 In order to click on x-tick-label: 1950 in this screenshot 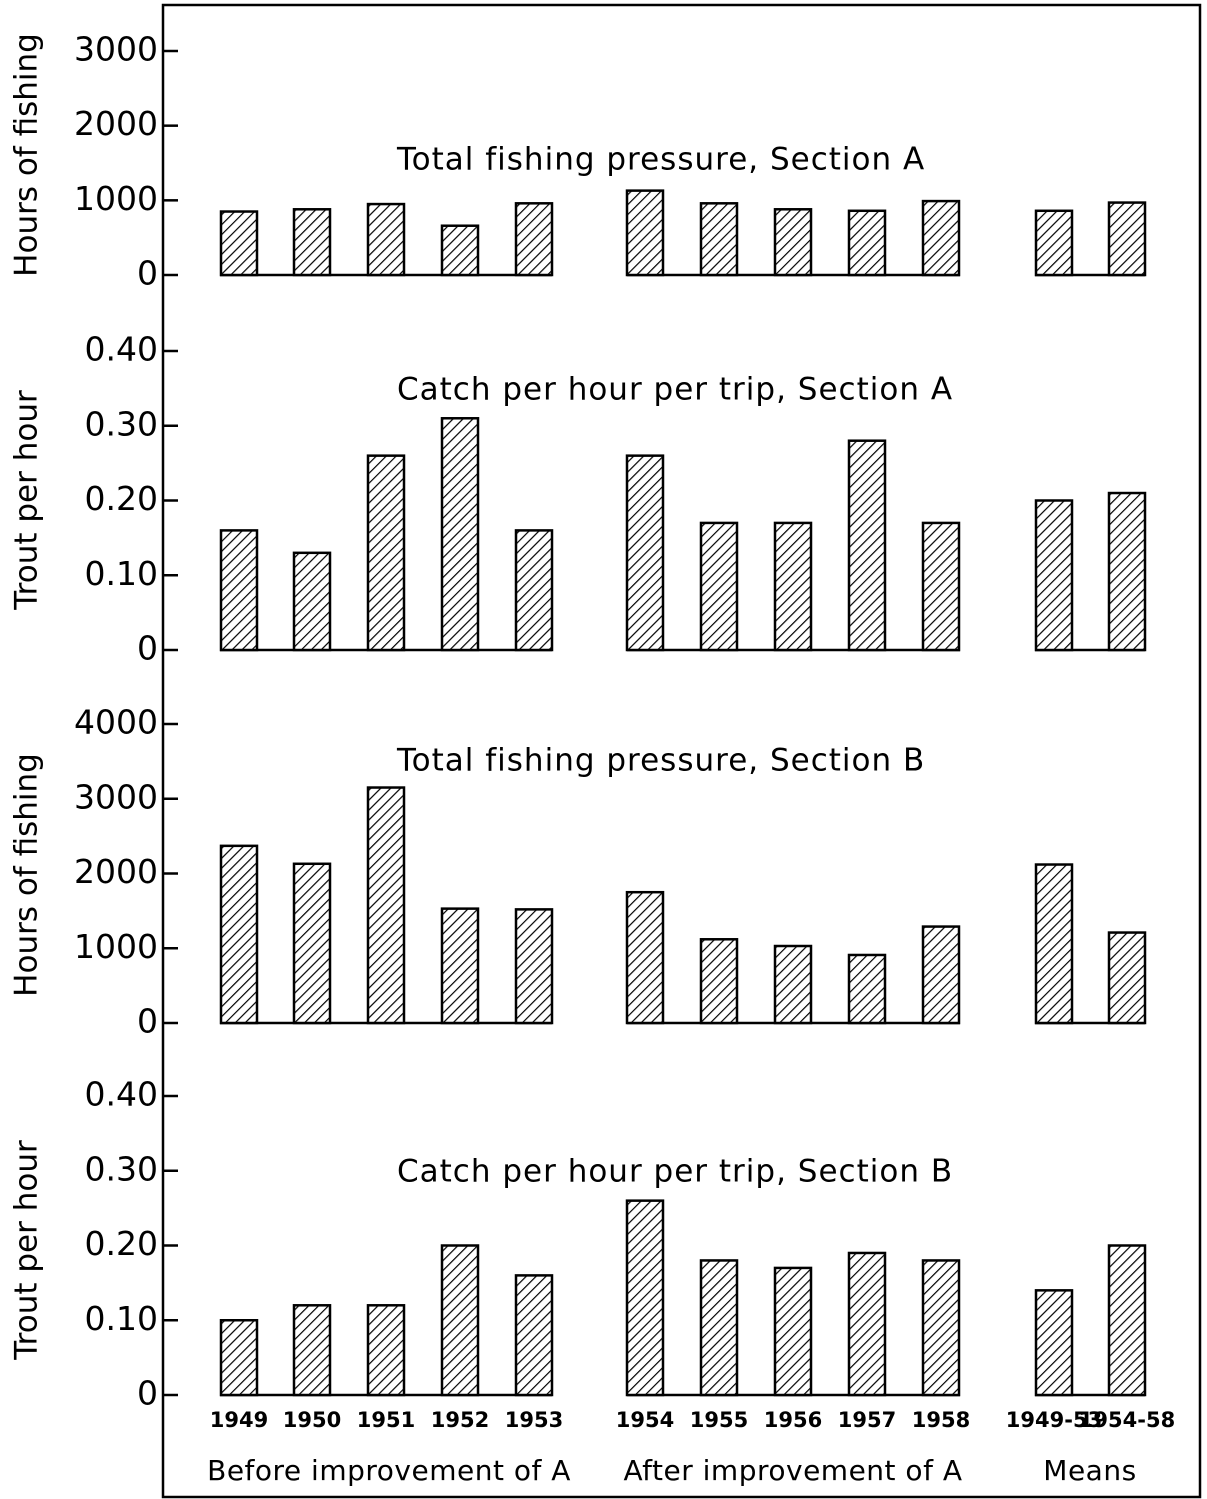, I will do `click(312, 1420)`.